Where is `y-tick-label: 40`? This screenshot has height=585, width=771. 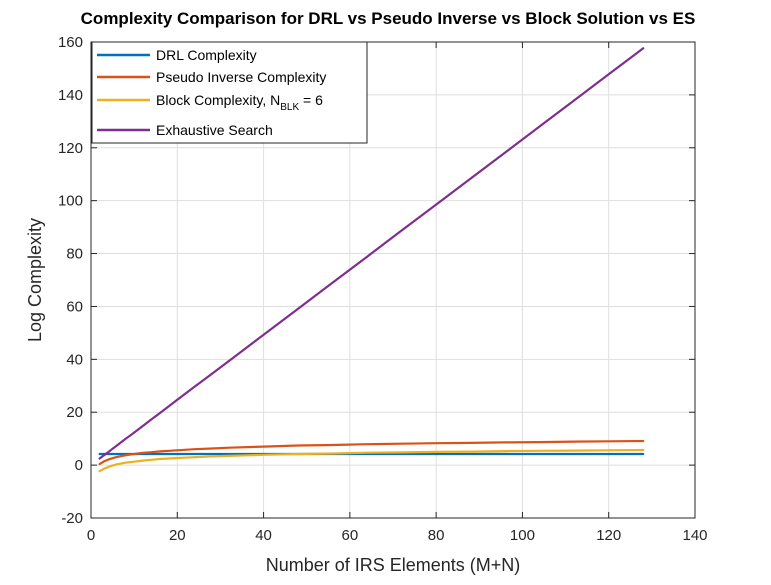 y-tick-label: 40 is located at coordinates (74, 359).